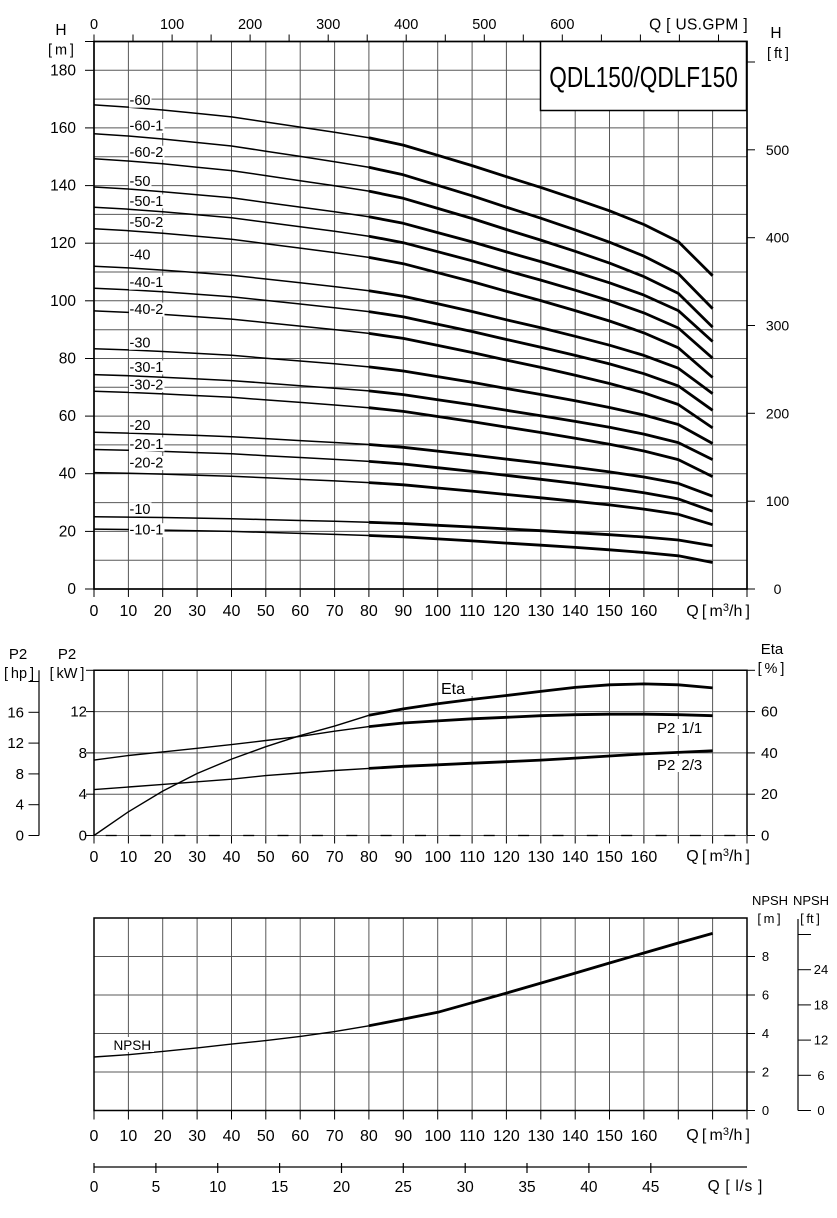 Image resolution: width=837 pixels, height=1218 pixels. What do you see at coordinates (300, 611) in the screenshot?
I see `svg-text: 60` at bounding box center [300, 611].